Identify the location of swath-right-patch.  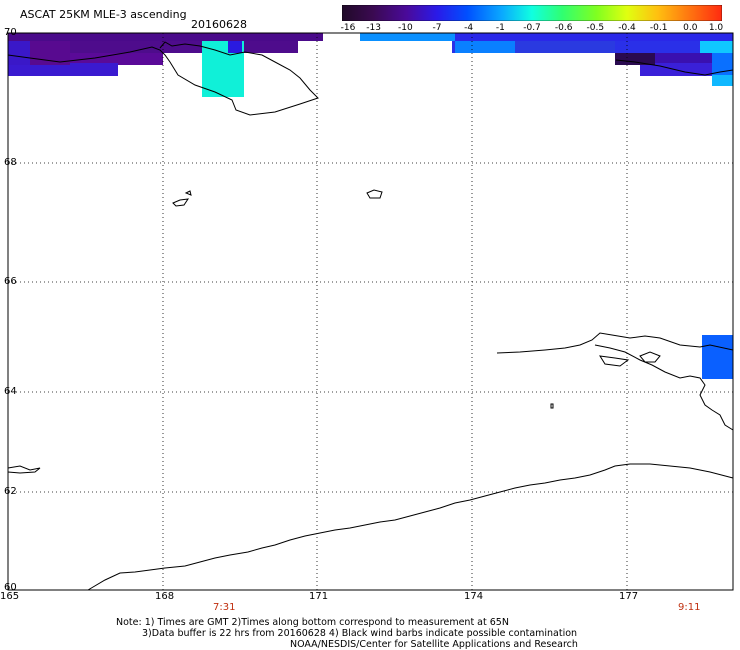
(717, 357).